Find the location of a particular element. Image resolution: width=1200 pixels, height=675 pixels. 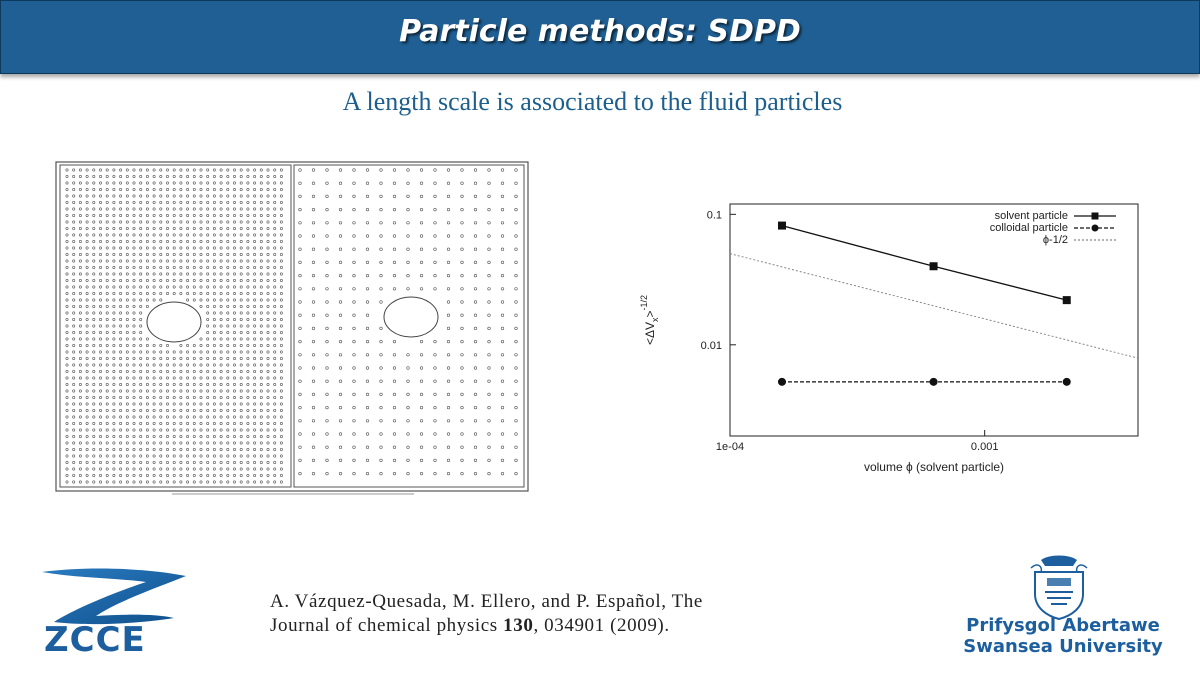

dense-particle-lattice is located at coordinates (174, 326).